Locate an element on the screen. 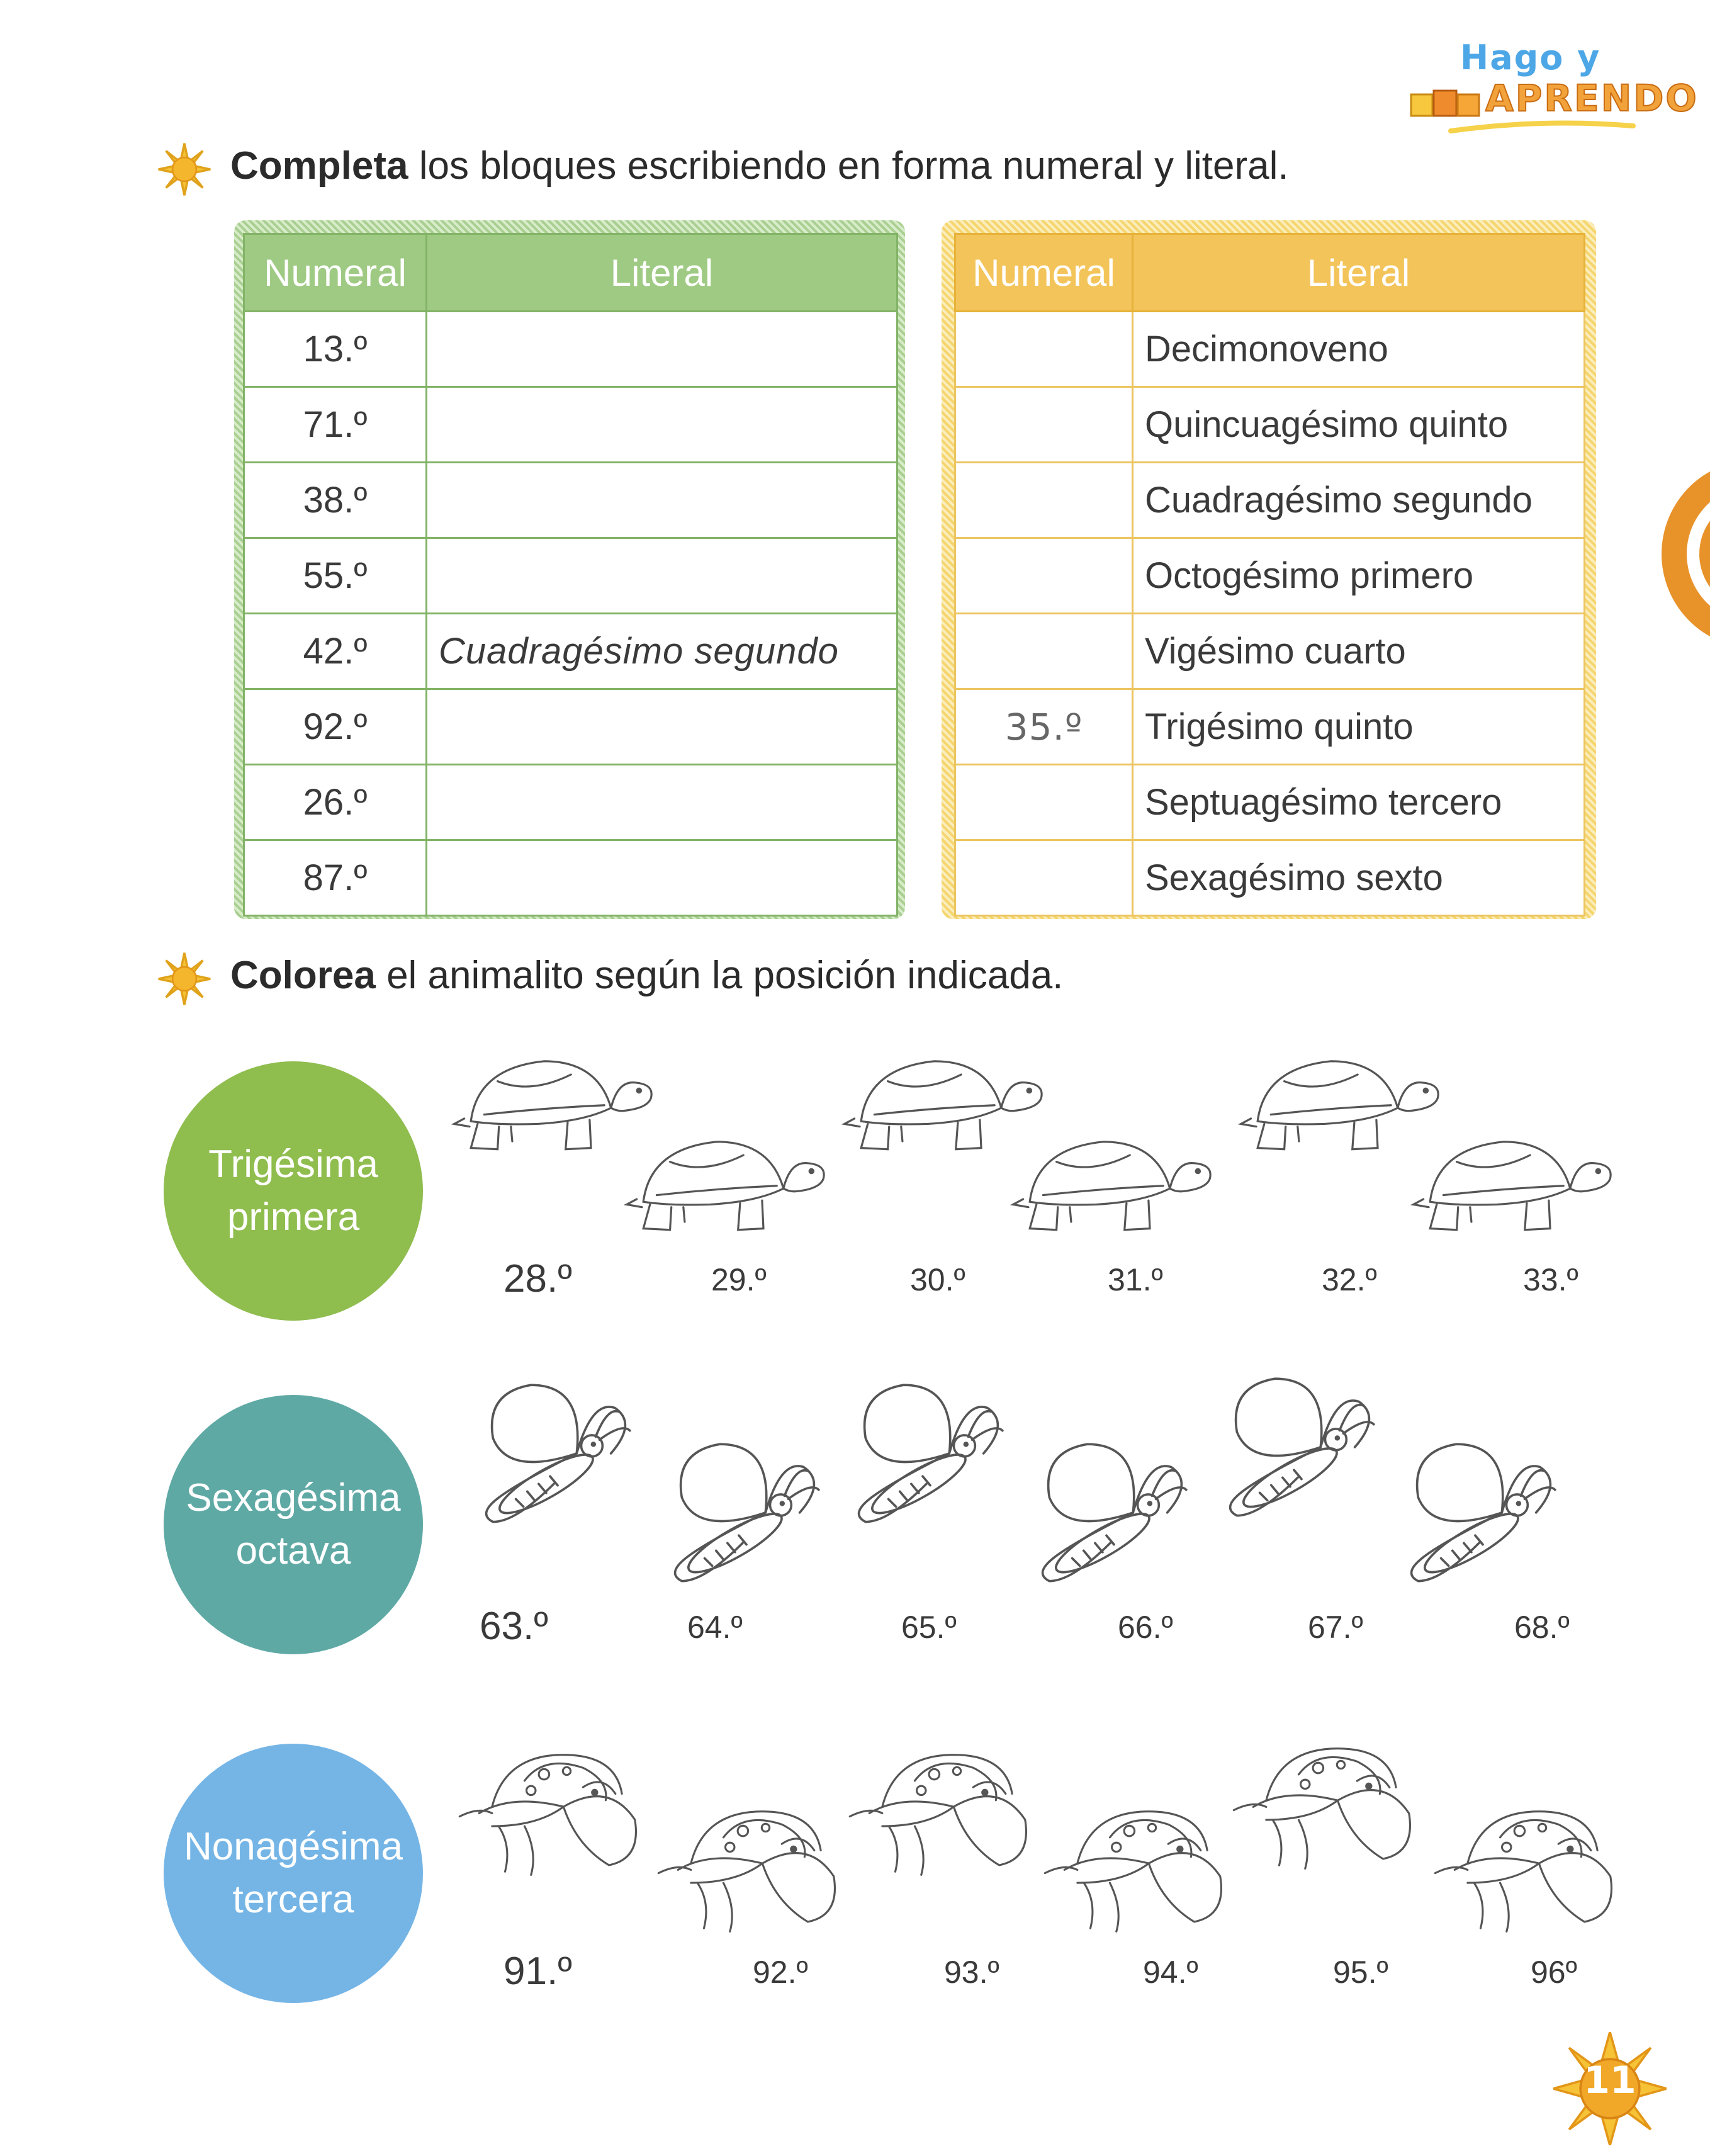 This screenshot has height=2156, width=1710. table-row: 38.º is located at coordinates (570, 500).